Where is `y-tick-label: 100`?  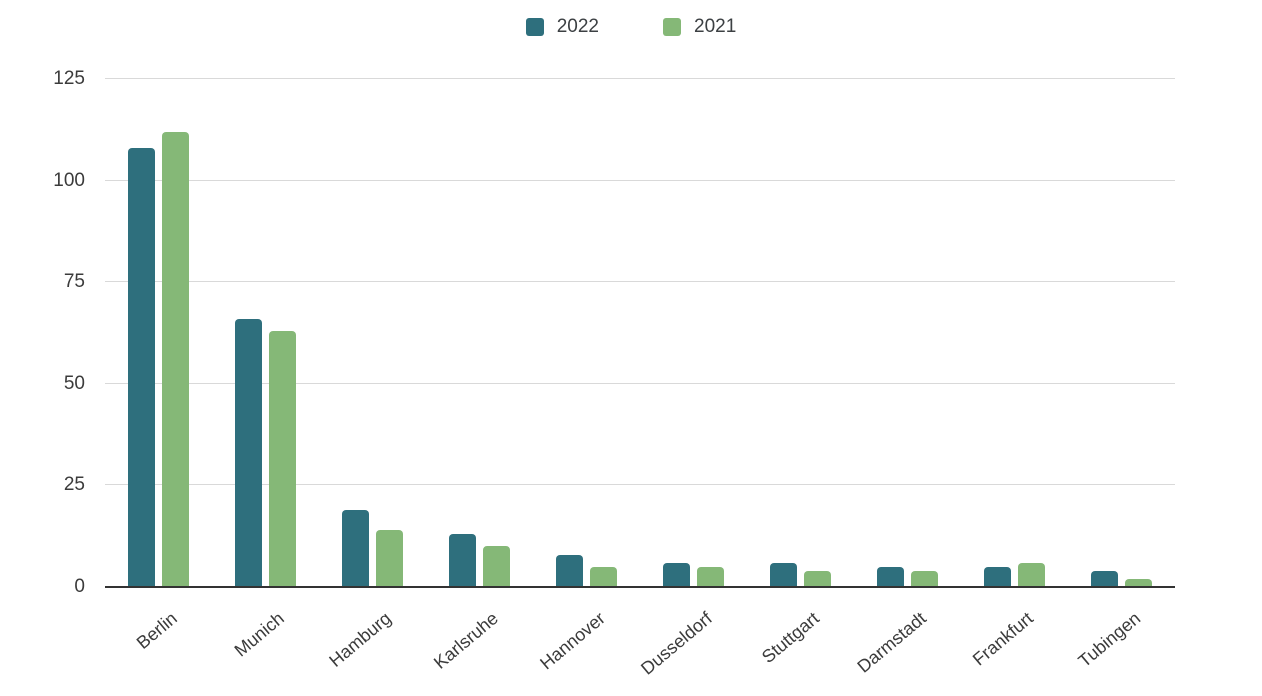 y-tick-label: 100 is located at coordinates (69, 180).